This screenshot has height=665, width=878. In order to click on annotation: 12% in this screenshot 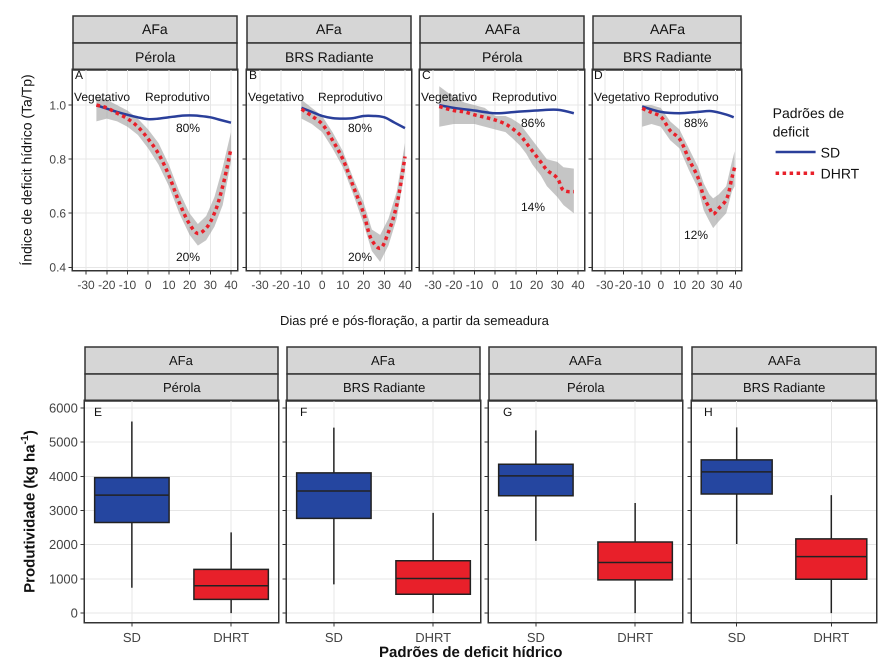, I will do `click(696, 235)`.